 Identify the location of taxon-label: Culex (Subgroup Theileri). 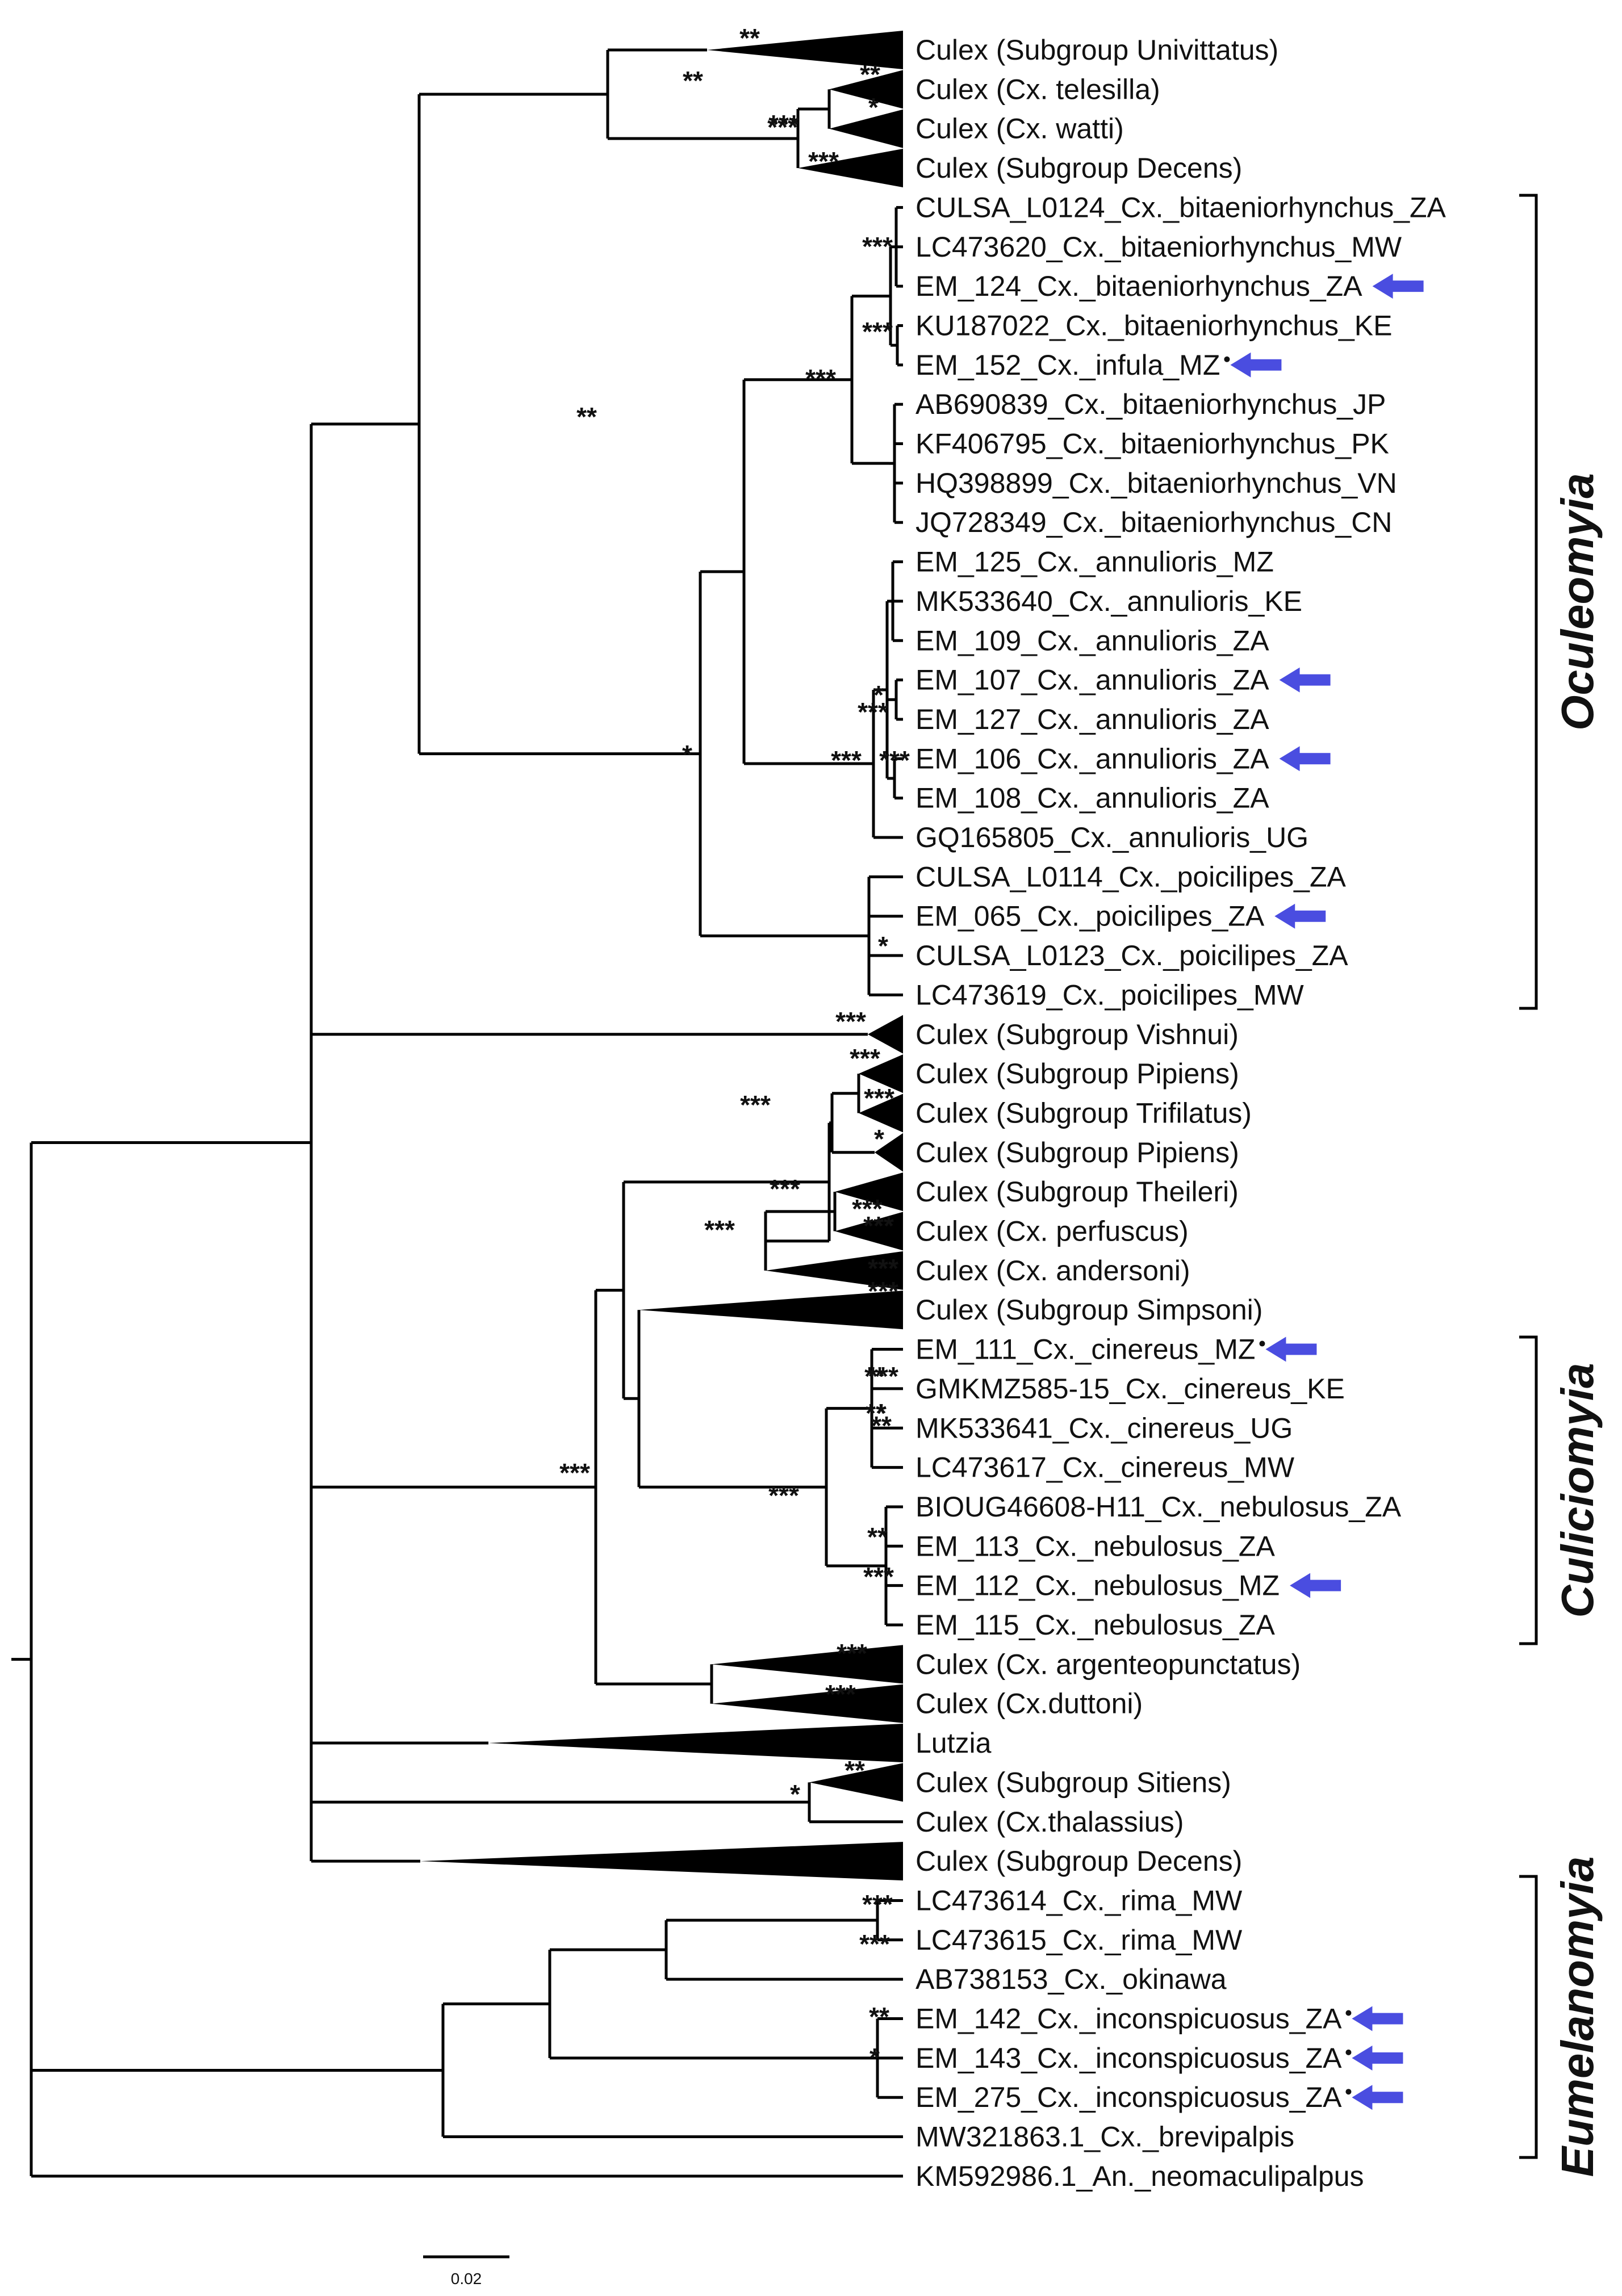
(1077, 1192).